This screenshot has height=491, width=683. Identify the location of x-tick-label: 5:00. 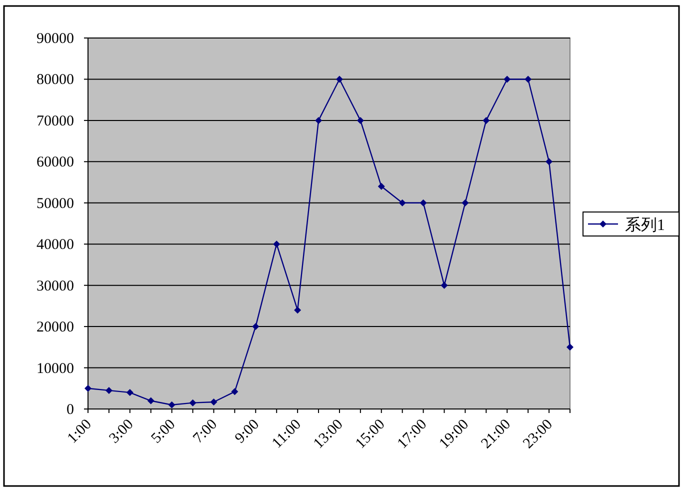
(163, 431).